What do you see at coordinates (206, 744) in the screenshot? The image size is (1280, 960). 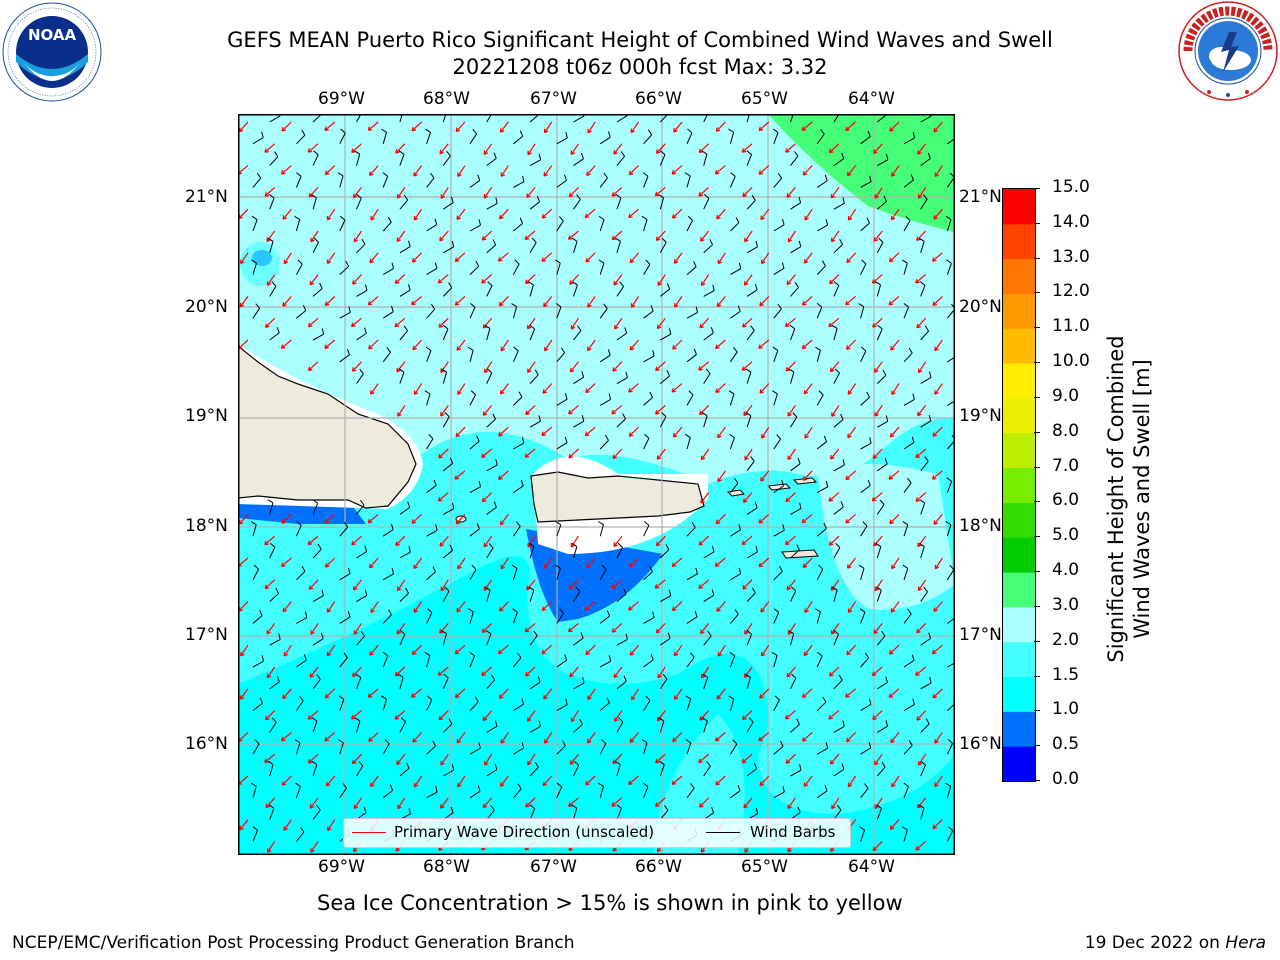 I see `lat-label-left-16n: 16°N` at bounding box center [206, 744].